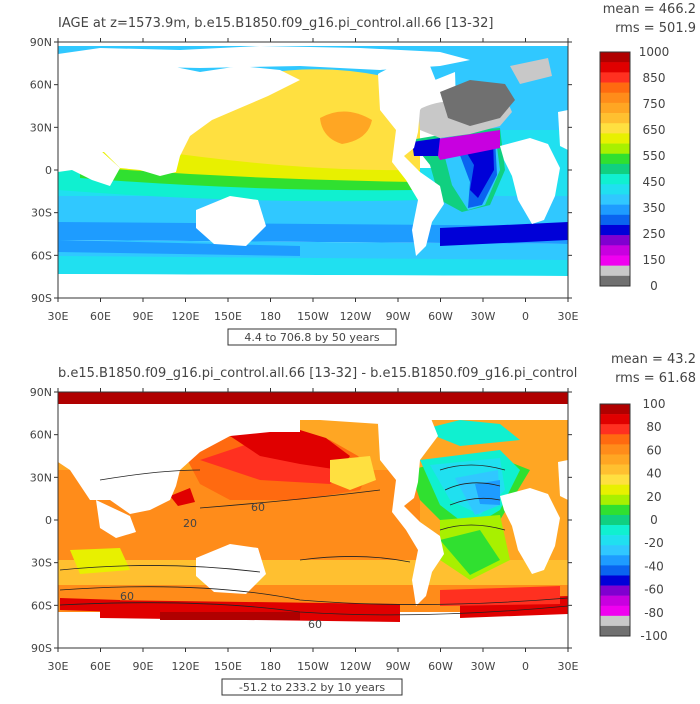 The height and width of the screenshot is (704, 700). Describe the element at coordinates (653, 450) in the screenshot. I see `colorbar-label: 60` at that location.